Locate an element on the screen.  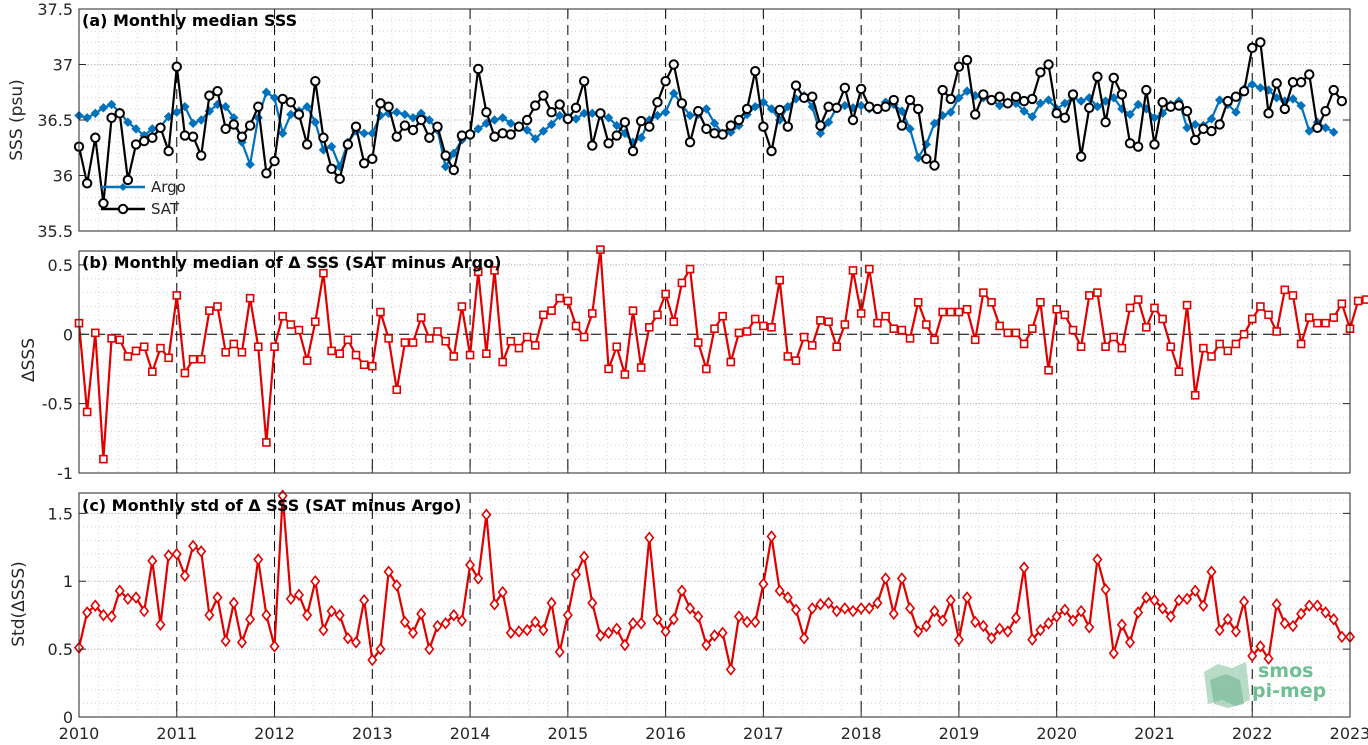
legend: Argo SAT is located at coordinates (143, 198).